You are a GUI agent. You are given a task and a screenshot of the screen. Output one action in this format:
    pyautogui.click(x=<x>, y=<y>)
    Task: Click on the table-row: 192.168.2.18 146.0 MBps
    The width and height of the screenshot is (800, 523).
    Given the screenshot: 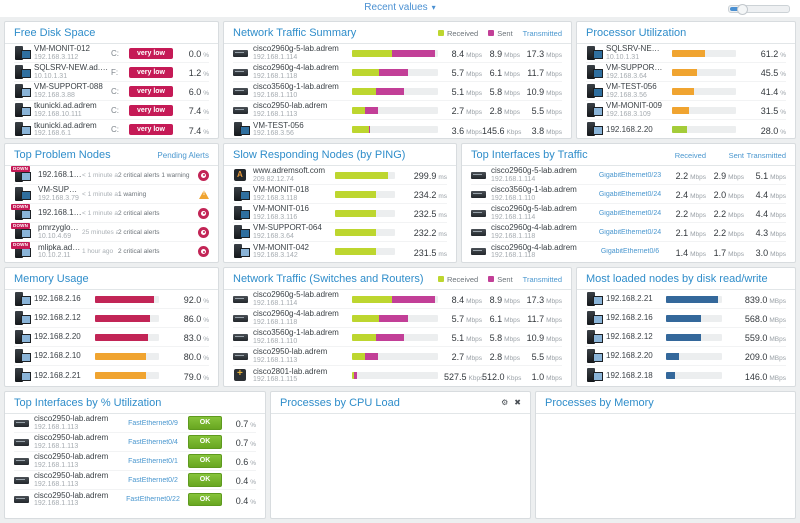 What is the action you would take?
    pyautogui.click(x=686, y=375)
    